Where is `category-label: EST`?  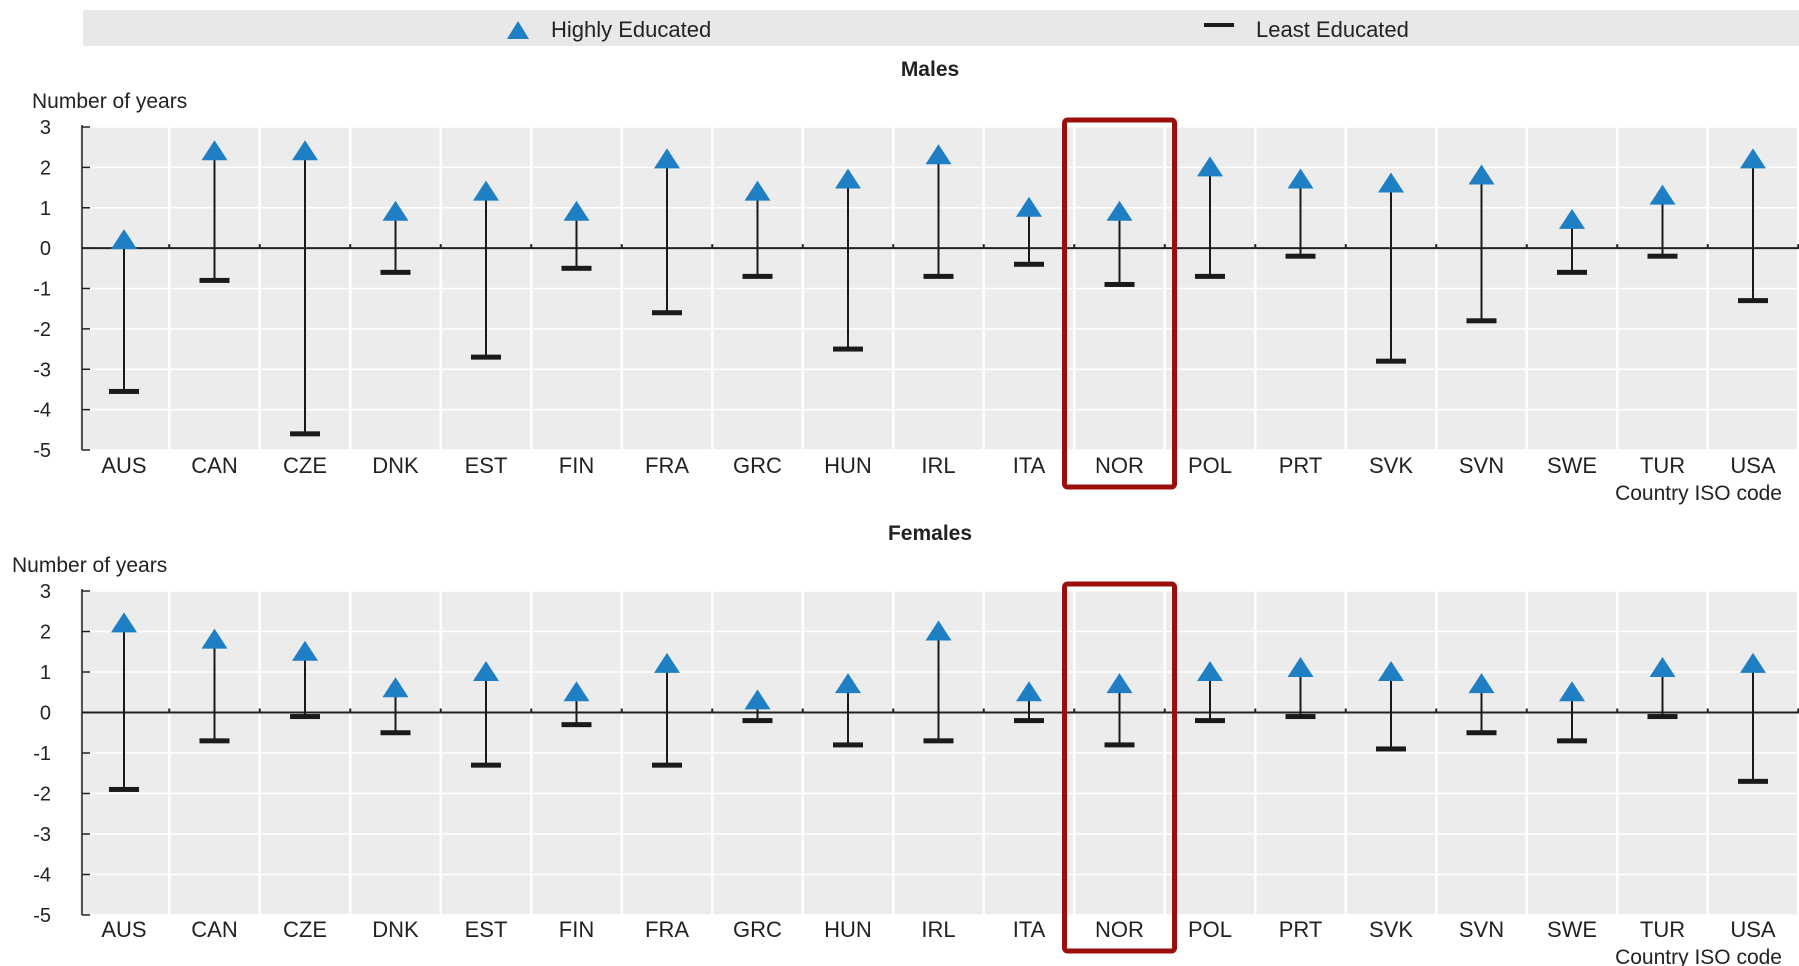 category-label: EST is located at coordinates (486, 929).